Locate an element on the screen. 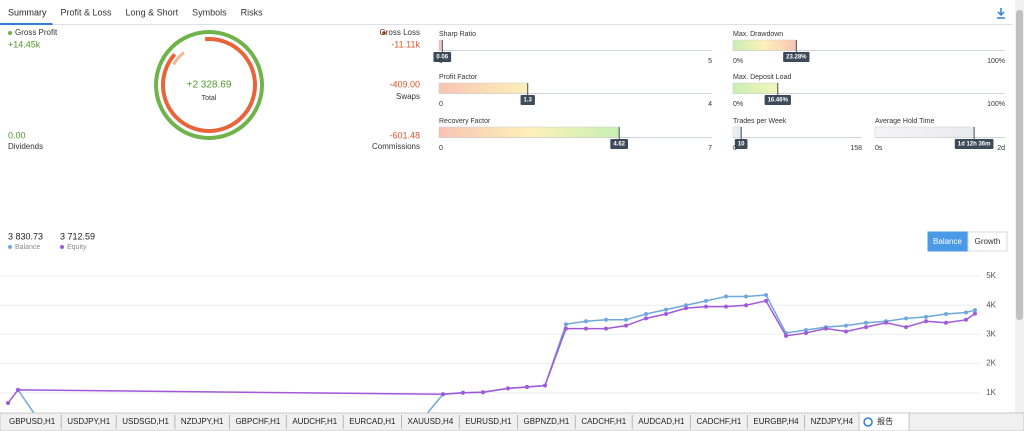  active-tab is located at coordinates (884, 421).